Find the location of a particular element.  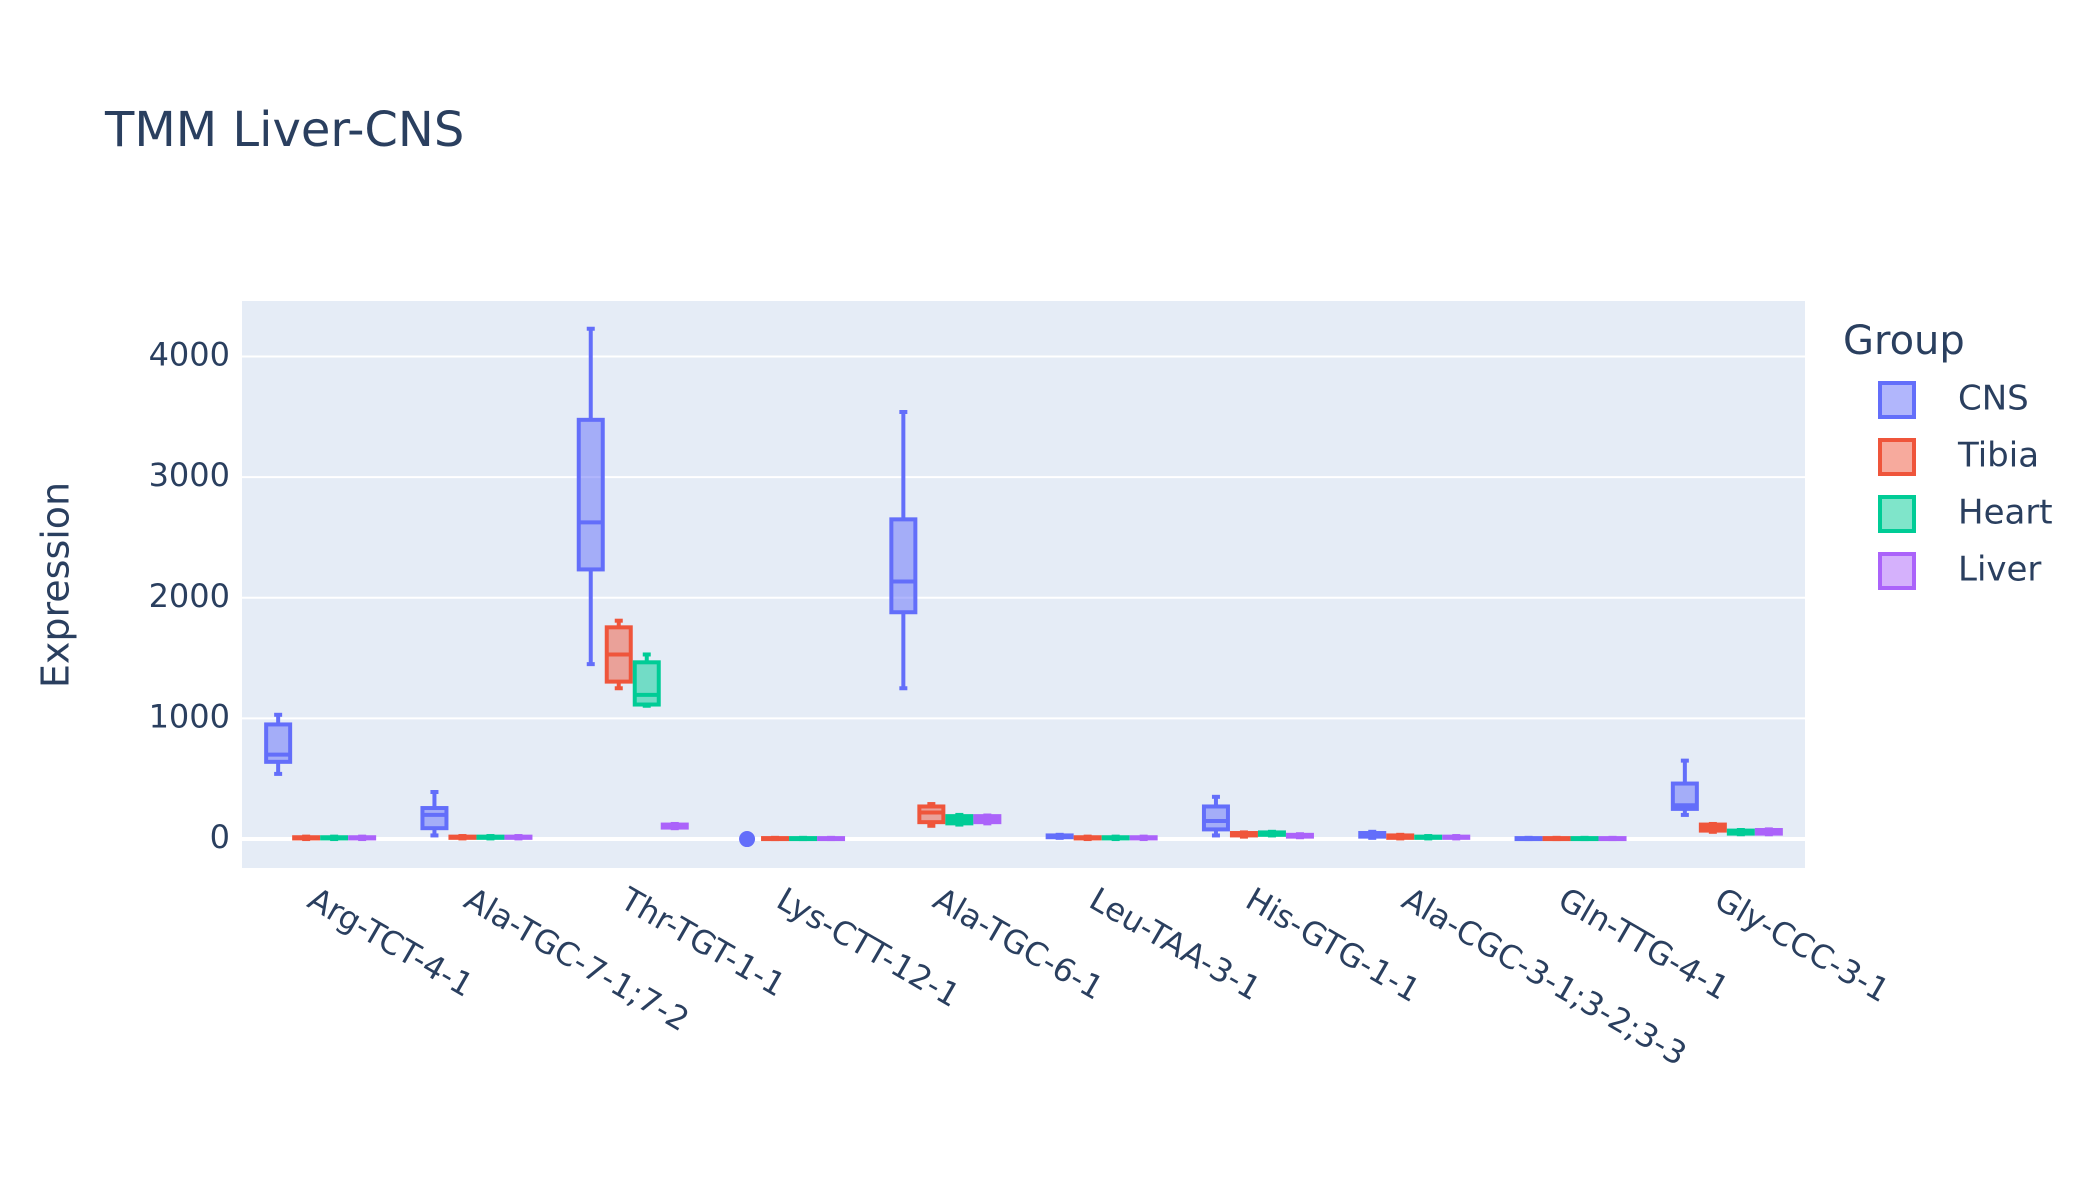

legend-title: Group is located at coordinates (1904, 341).